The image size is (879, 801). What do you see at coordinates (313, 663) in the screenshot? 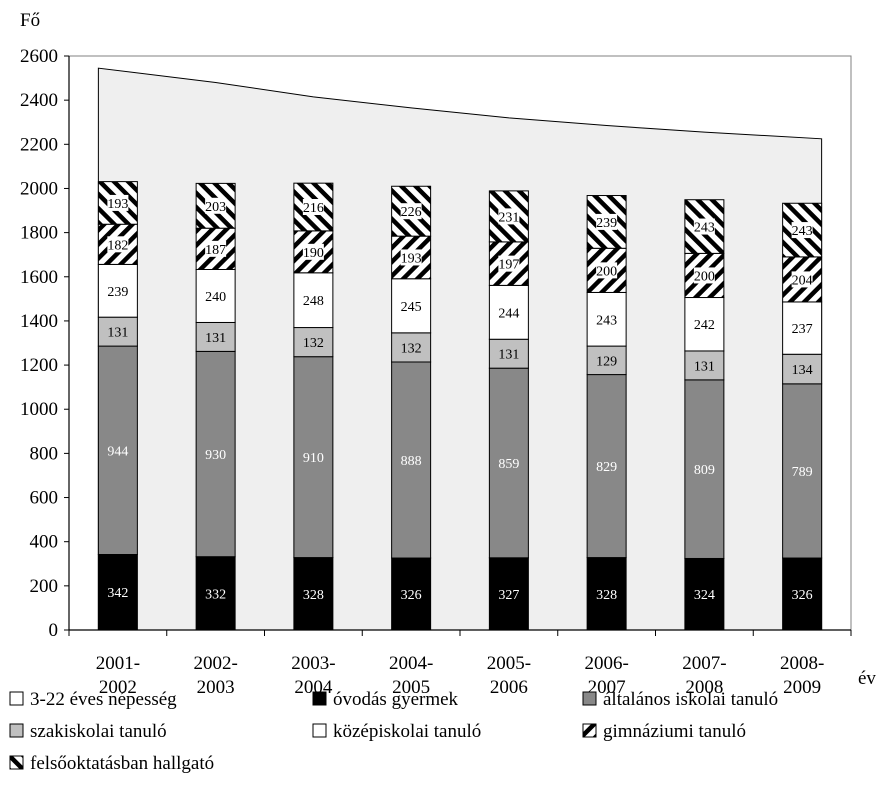
I see `x-category-label: 2003-` at bounding box center [313, 663].